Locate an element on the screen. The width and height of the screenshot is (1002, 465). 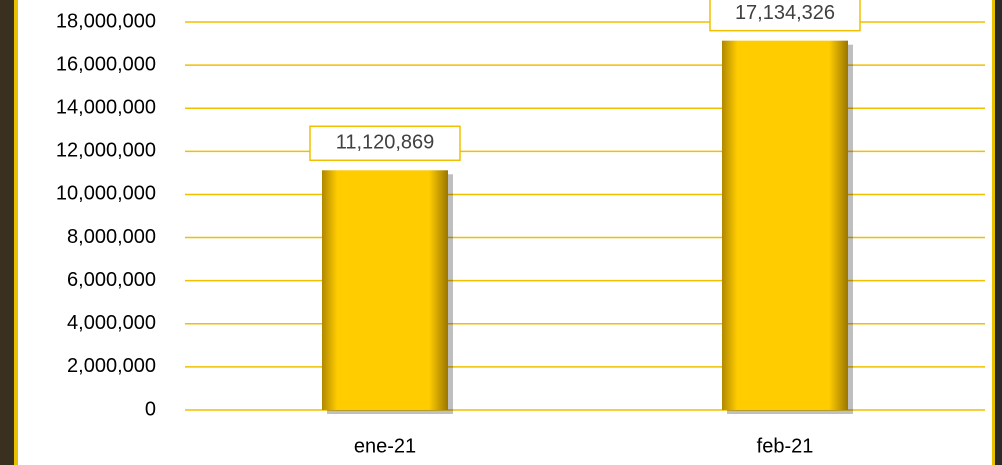
y-tick-label: 0 is located at coordinates (150, 409).